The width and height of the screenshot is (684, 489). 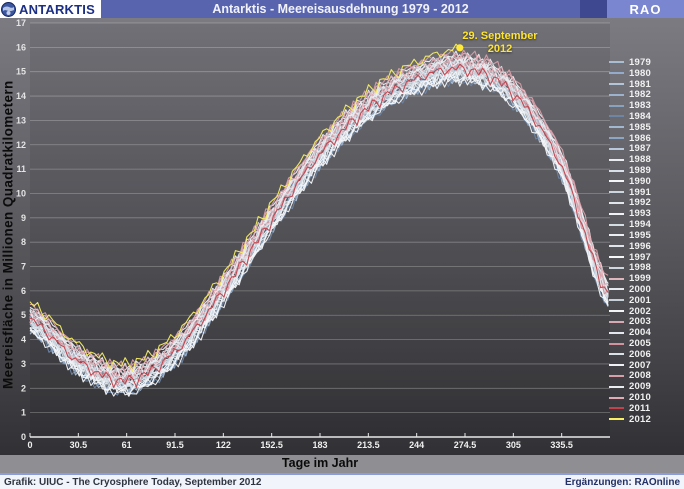 What do you see at coordinates (640, 311) in the screenshot?
I see `legend-year-label: 2002` at bounding box center [640, 311].